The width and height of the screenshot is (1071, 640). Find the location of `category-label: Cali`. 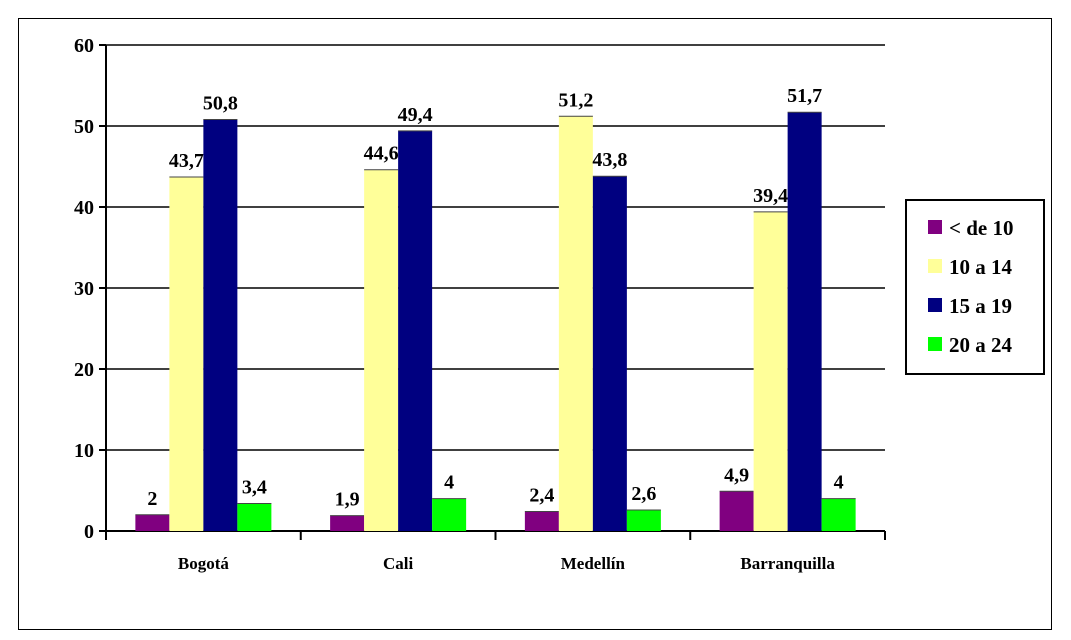

category-label: Cali is located at coordinates (398, 563).